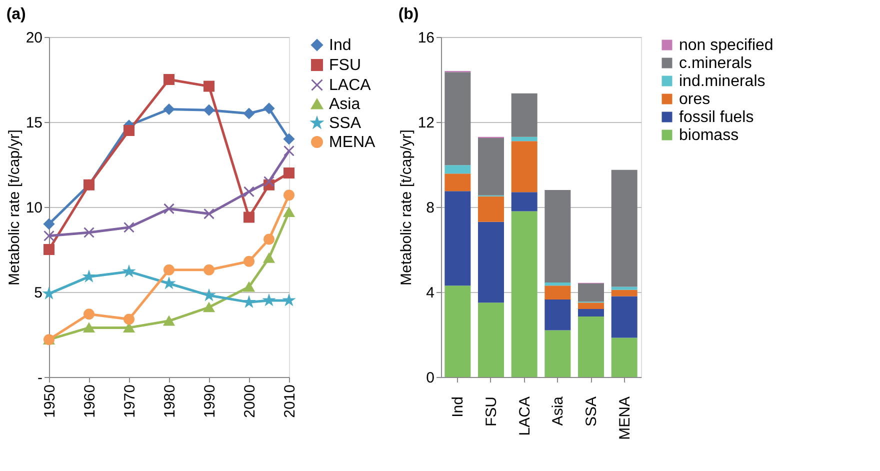  What do you see at coordinates (430, 378) in the screenshot?
I see `y-tick-label: 0` at bounding box center [430, 378].